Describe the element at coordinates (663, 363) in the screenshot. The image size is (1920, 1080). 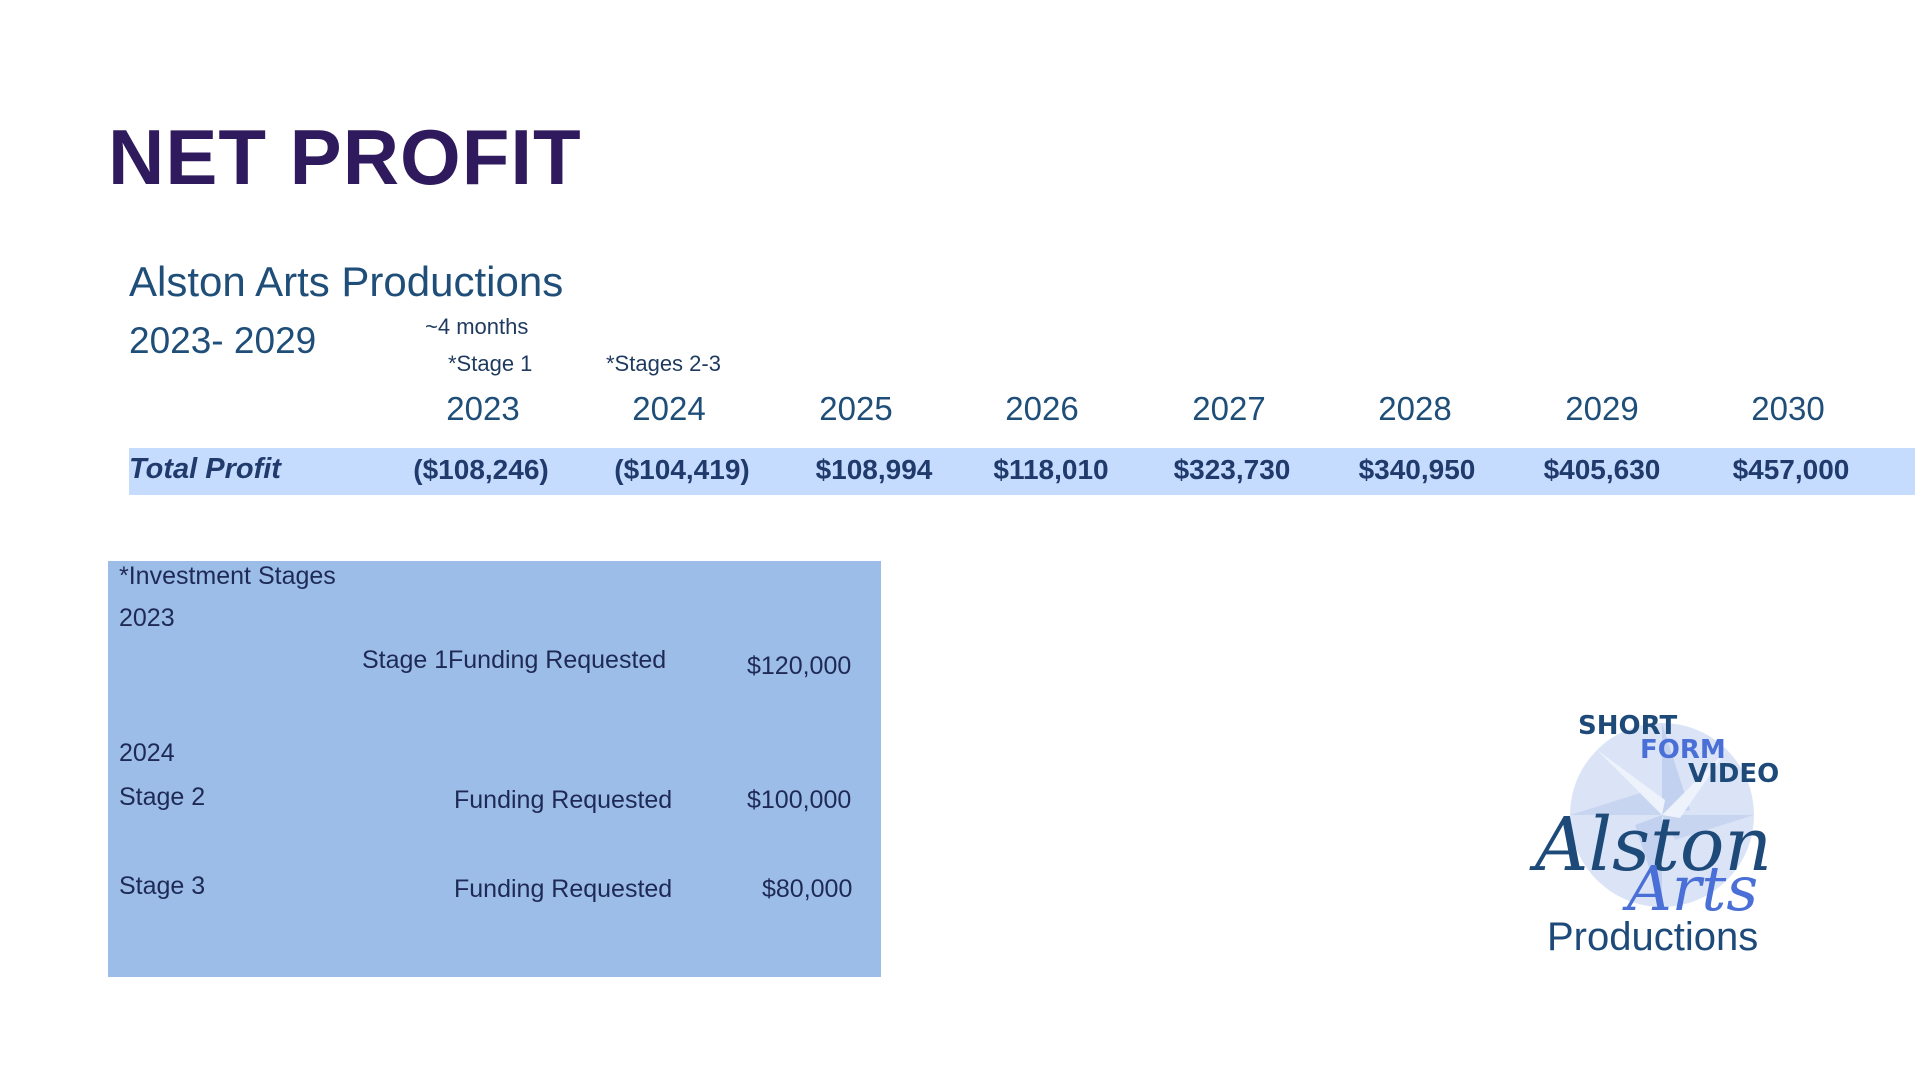
I see `note-stages-2-3: *Stages 2-3` at that location.